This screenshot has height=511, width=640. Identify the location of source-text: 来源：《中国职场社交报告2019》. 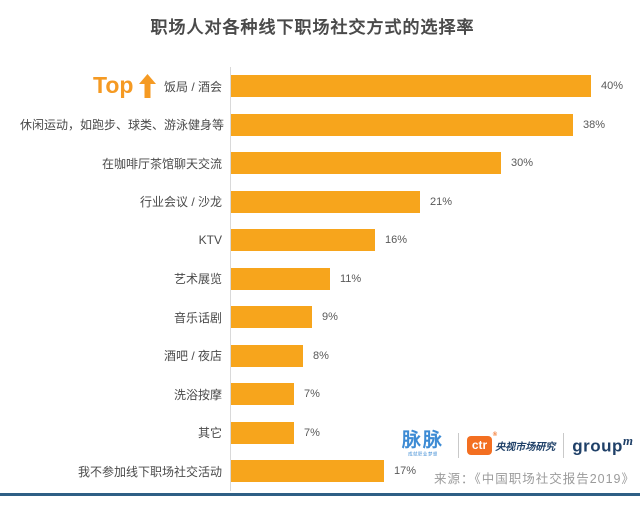
(534, 479).